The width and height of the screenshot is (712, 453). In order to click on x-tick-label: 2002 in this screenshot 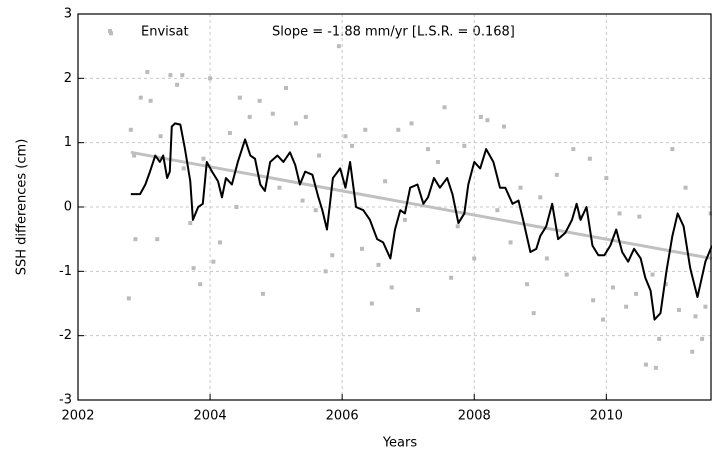, I will do `click(77, 416)`.